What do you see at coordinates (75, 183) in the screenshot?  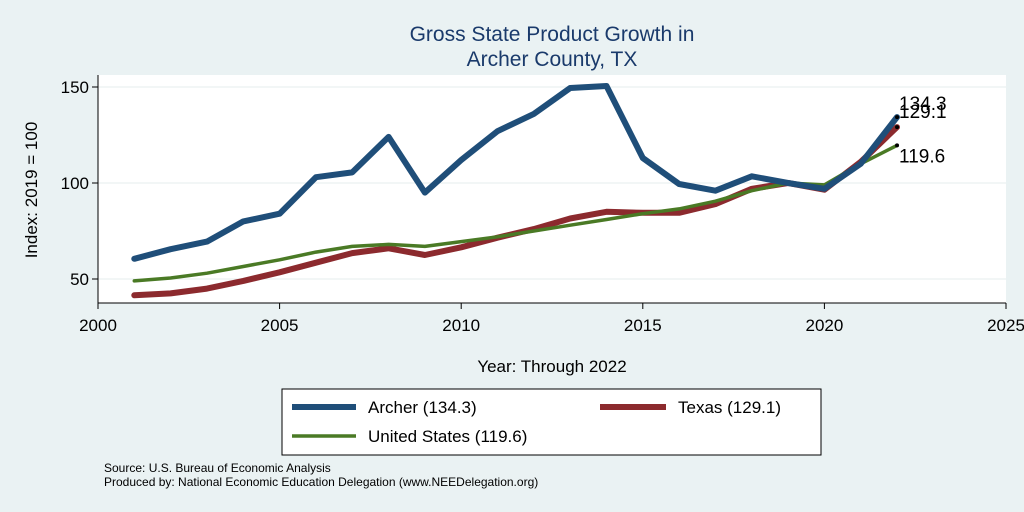 I see `y-tick-label: 100` at bounding box center [75, 183].